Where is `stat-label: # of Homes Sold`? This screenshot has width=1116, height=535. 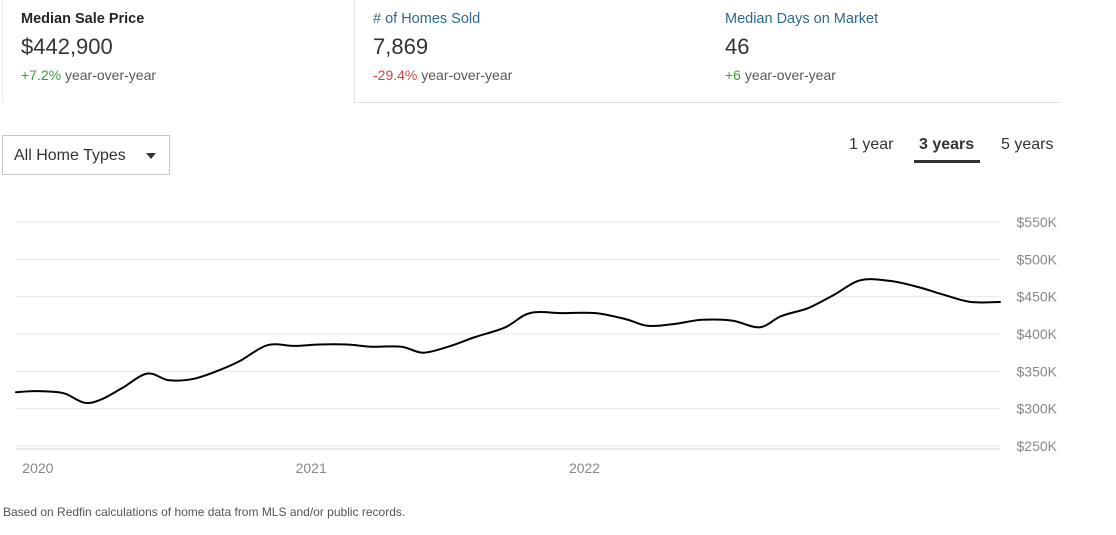 stat-label: # of Homes Sold is located at coordinates (427, 19).